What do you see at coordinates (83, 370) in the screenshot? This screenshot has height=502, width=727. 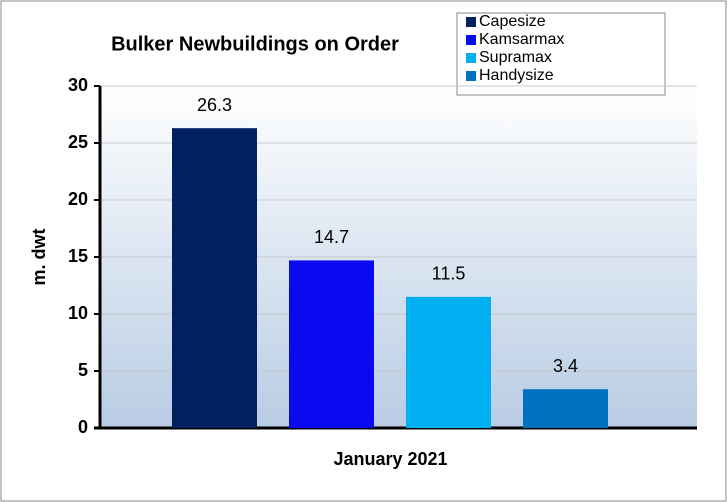 I see `y-tick-label: 5` at bounding box center [83, 370].